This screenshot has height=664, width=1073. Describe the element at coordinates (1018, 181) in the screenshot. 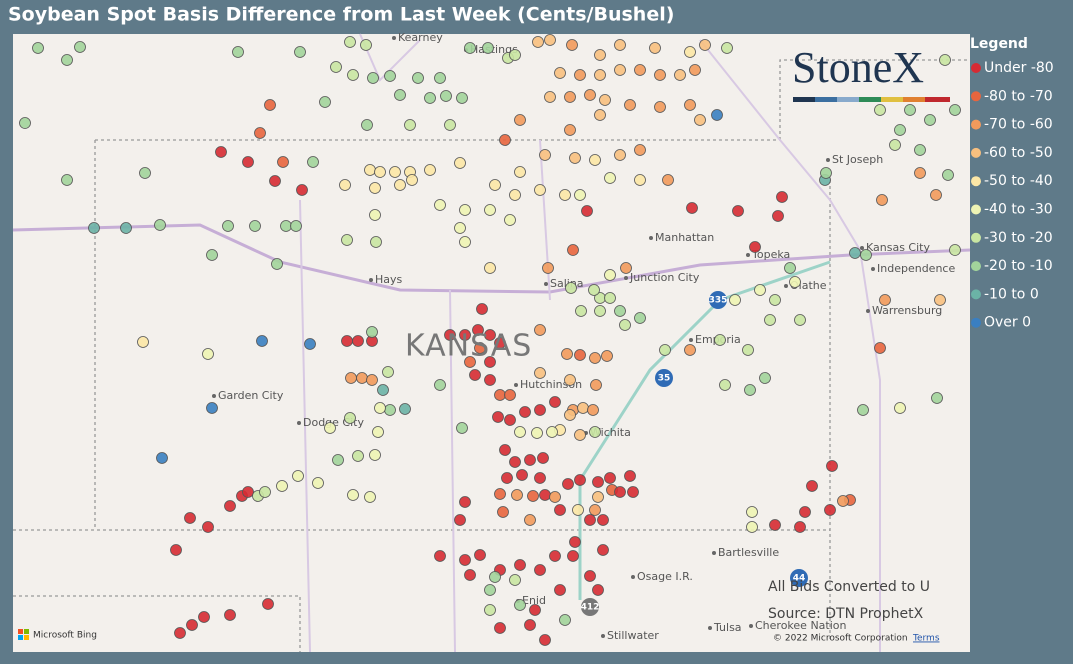

I see `legend-label: -50 to -40` at that location.